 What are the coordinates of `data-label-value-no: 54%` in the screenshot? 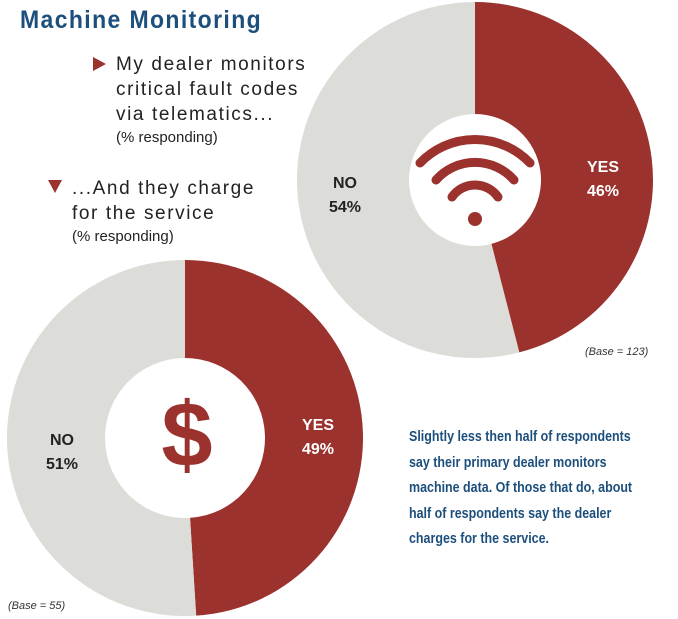 It's located at (345, 207).